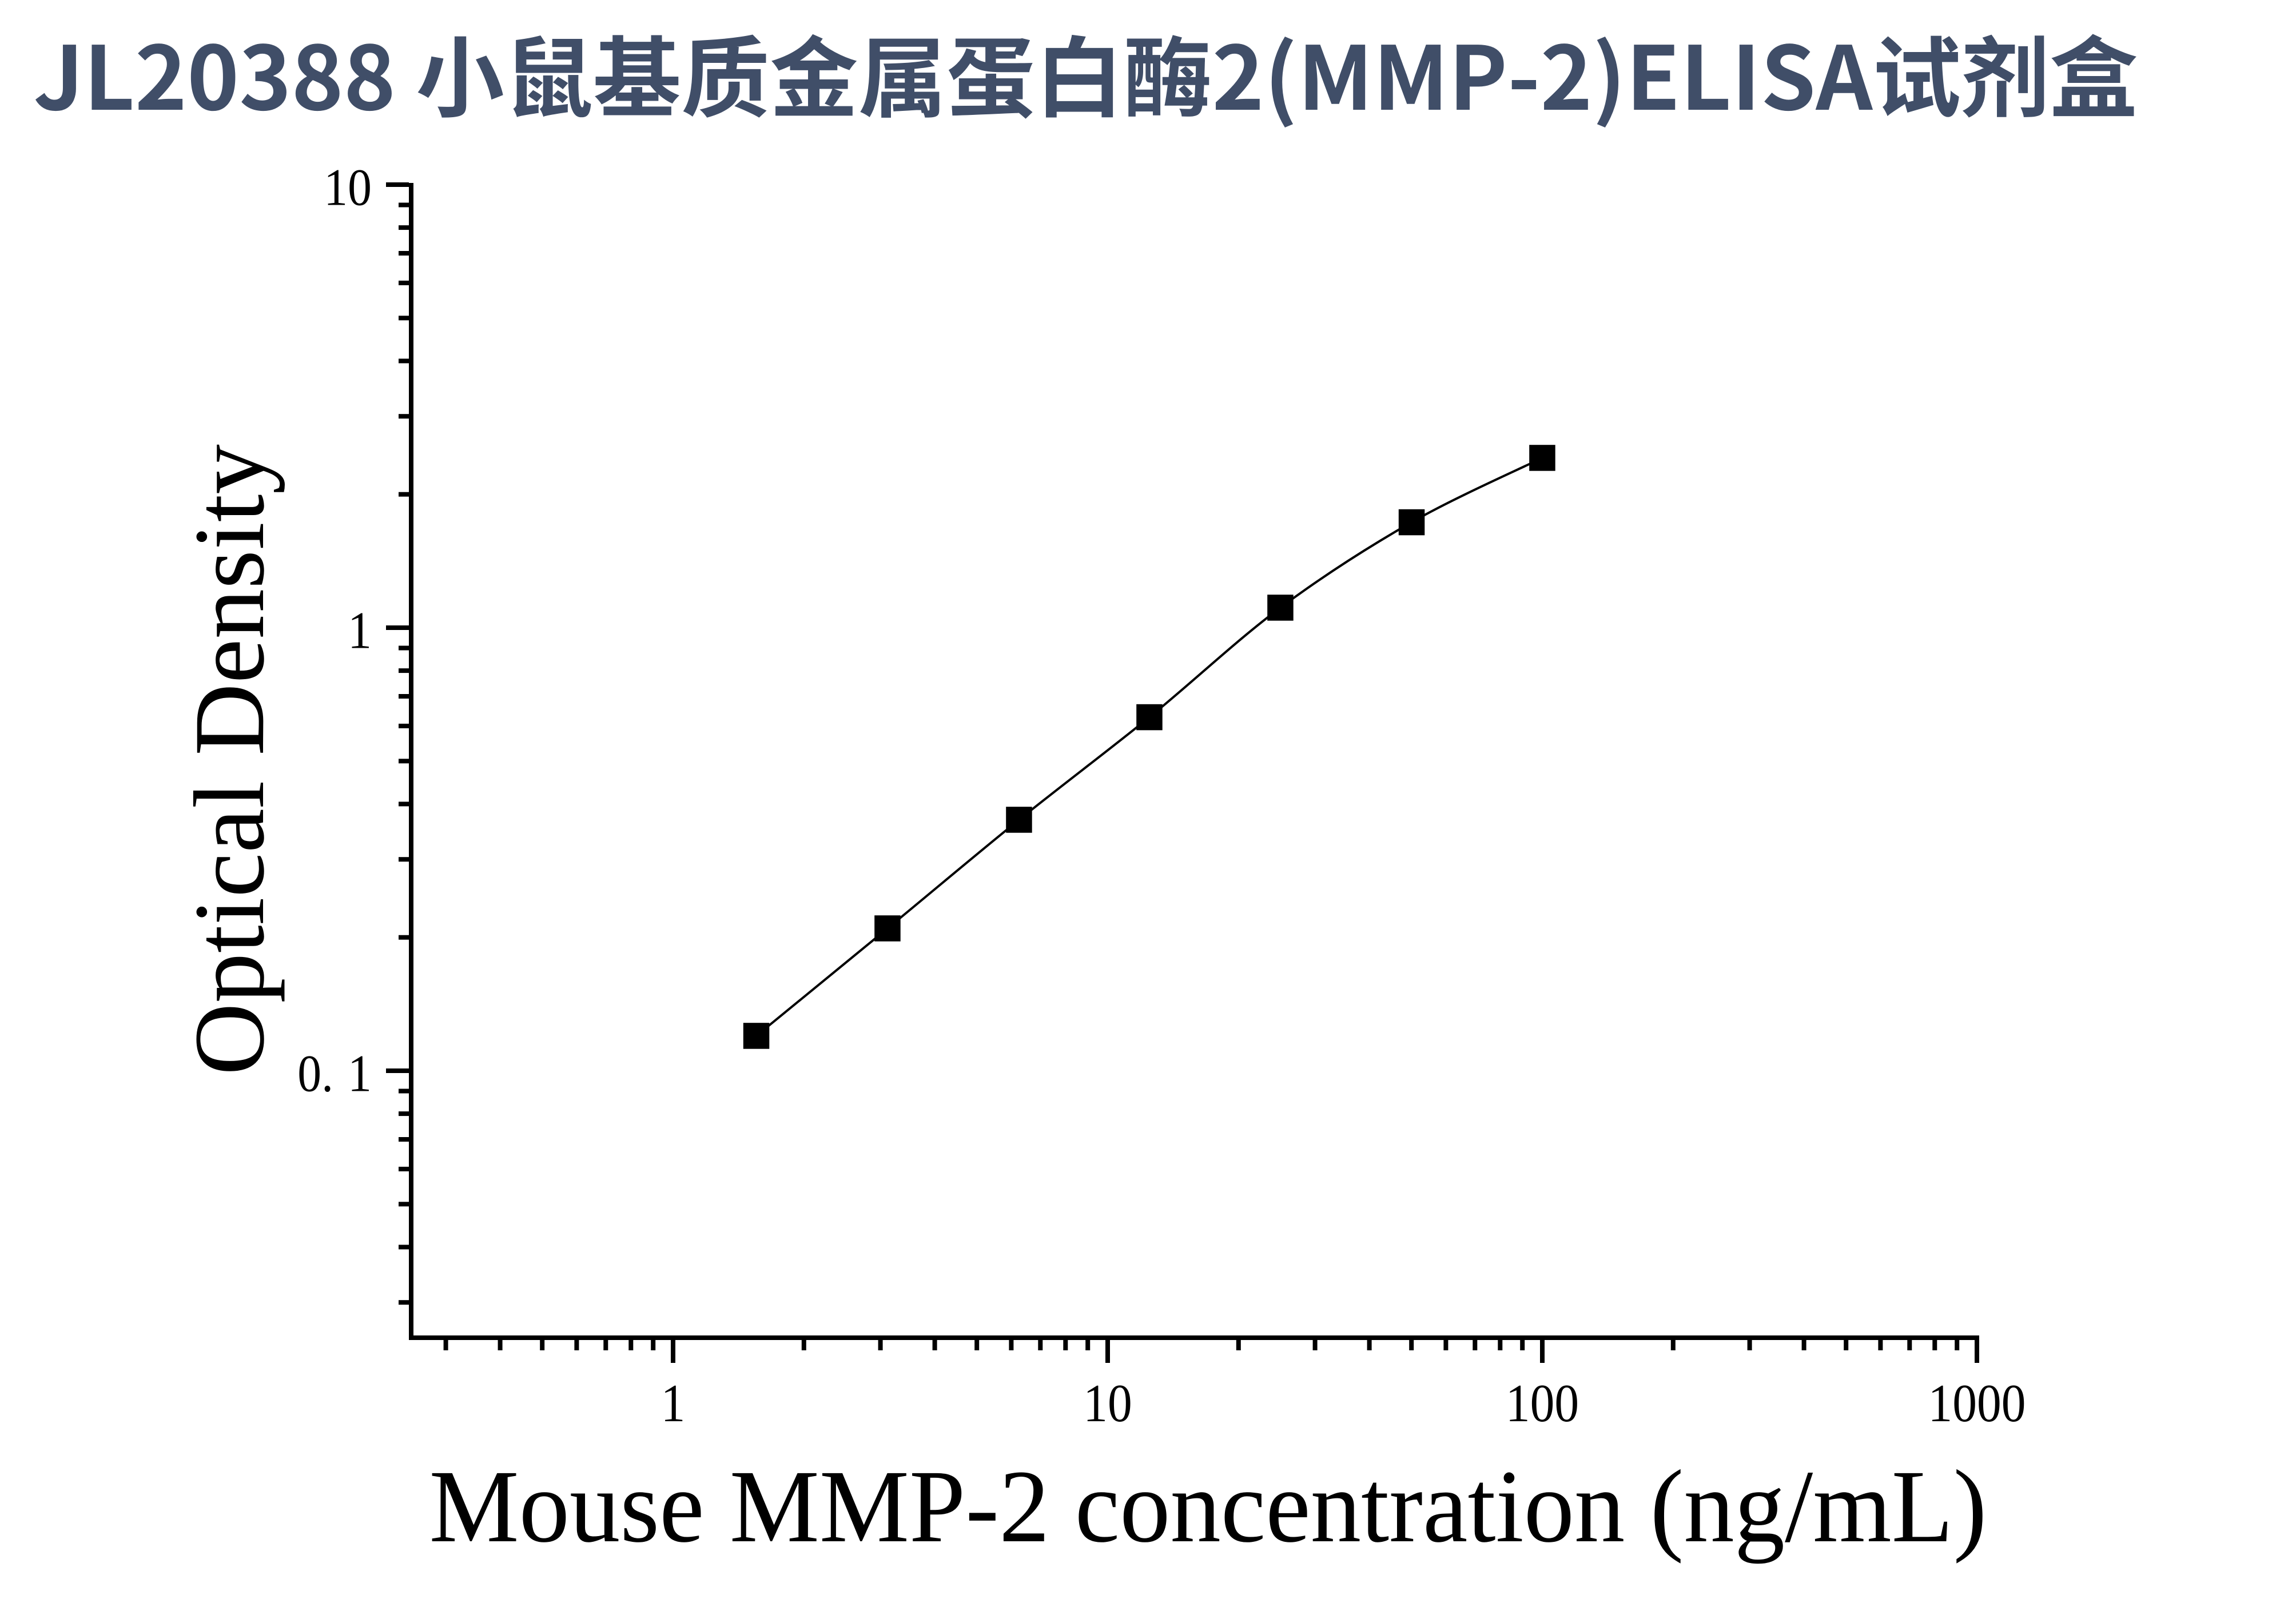  Describe the element at coordinates (315, 1074) in the screenshot. I see `svg-text: 0.` at that location.